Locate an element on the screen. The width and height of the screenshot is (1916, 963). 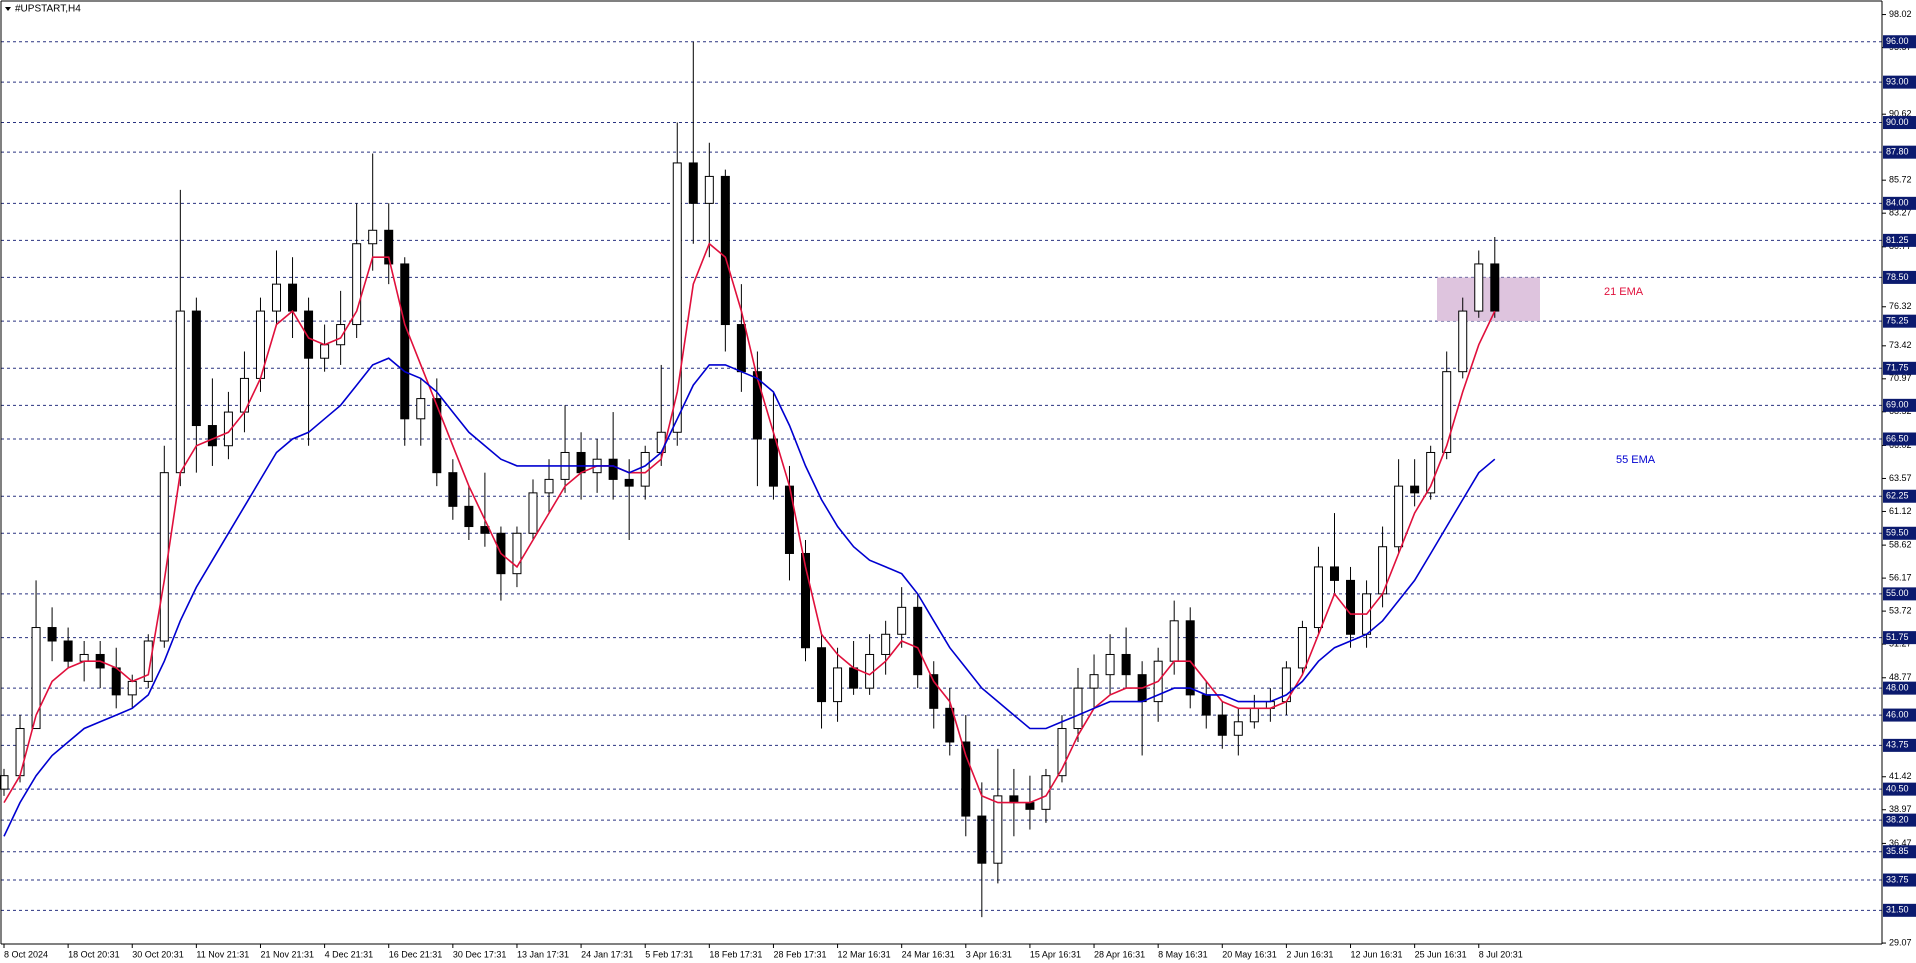
zone-layer is located at coordinates (1488, 299).